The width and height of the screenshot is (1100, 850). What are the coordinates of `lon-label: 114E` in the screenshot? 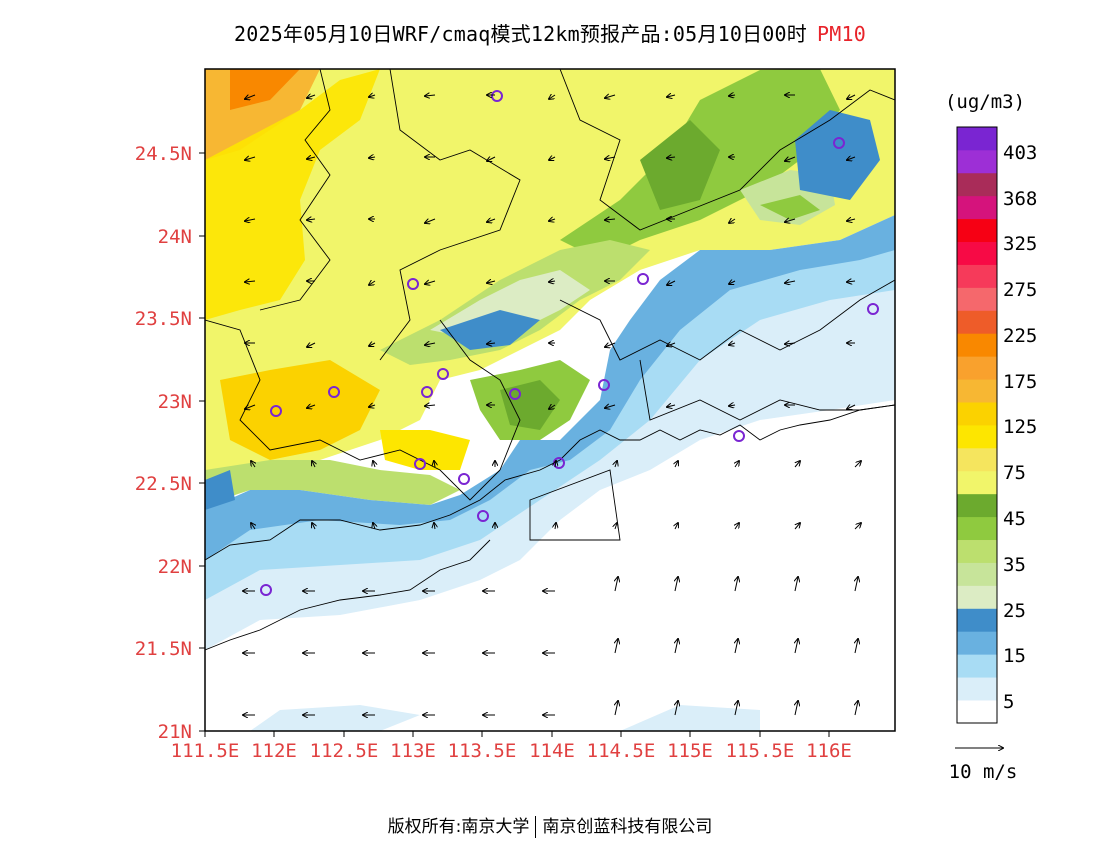 It's located at (552, 751).